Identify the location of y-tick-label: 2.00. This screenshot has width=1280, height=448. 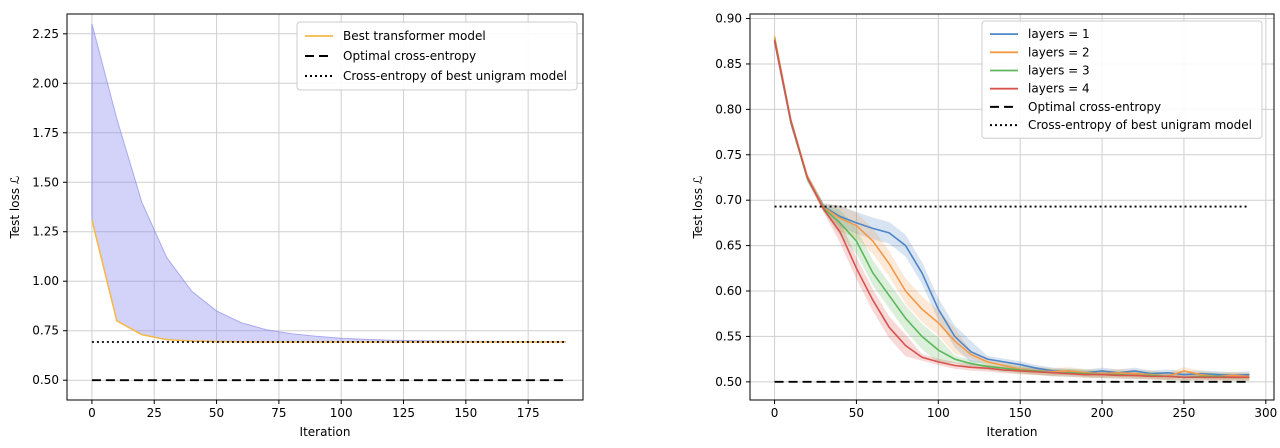
(45, 83).